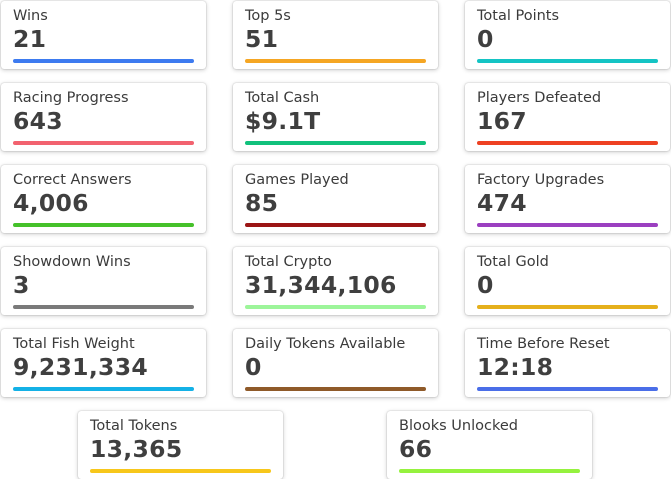 The height and width of the screenshot is (479, 671). I want to click on stat-value: 643, so click(38, 121).